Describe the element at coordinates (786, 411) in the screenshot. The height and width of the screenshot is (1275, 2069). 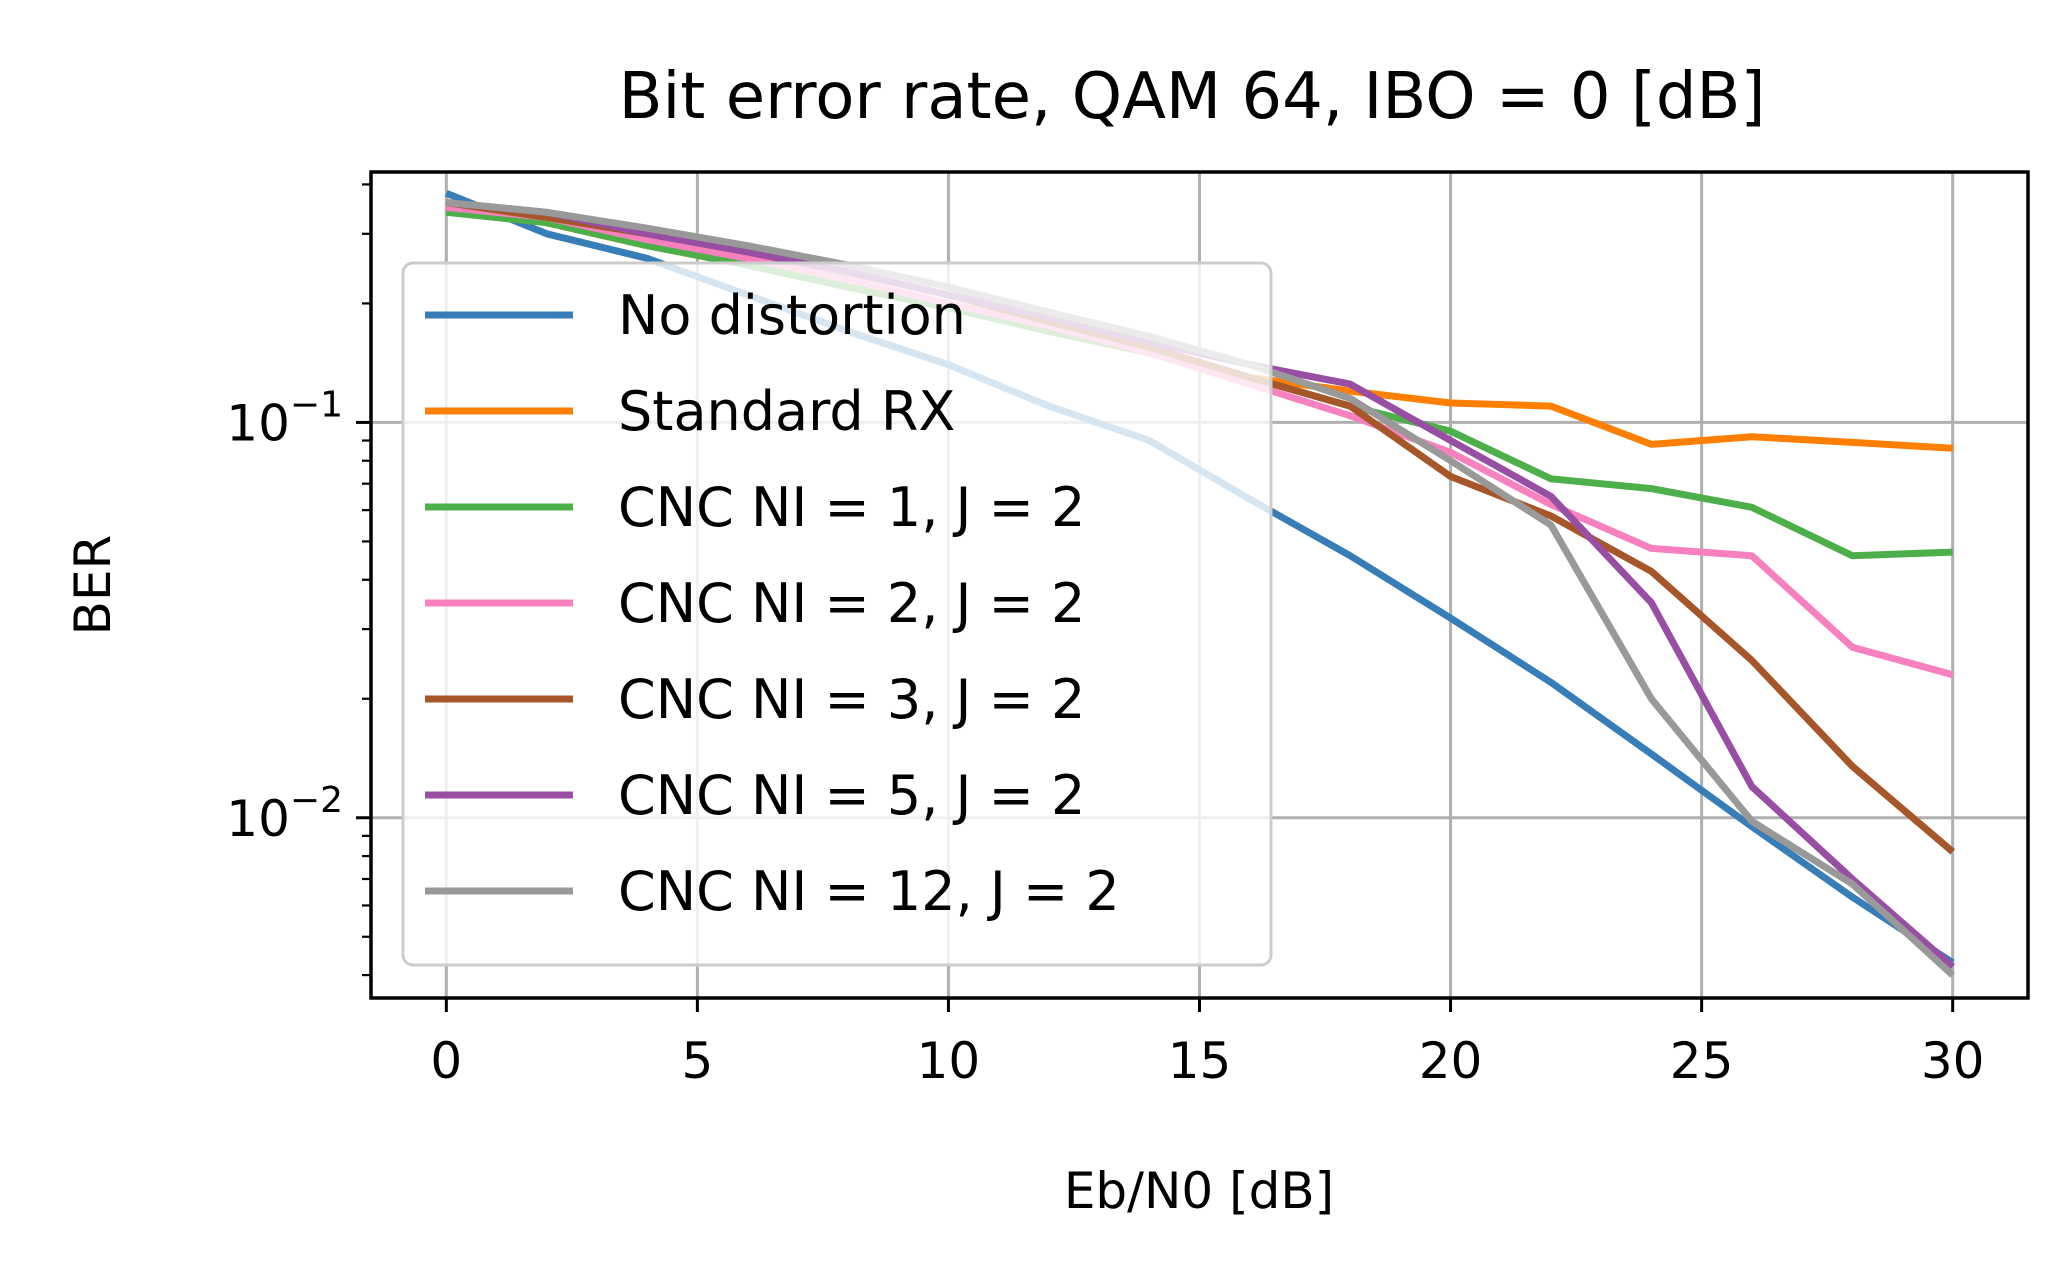
I see `legend-label-1: Standard RX` at that location.